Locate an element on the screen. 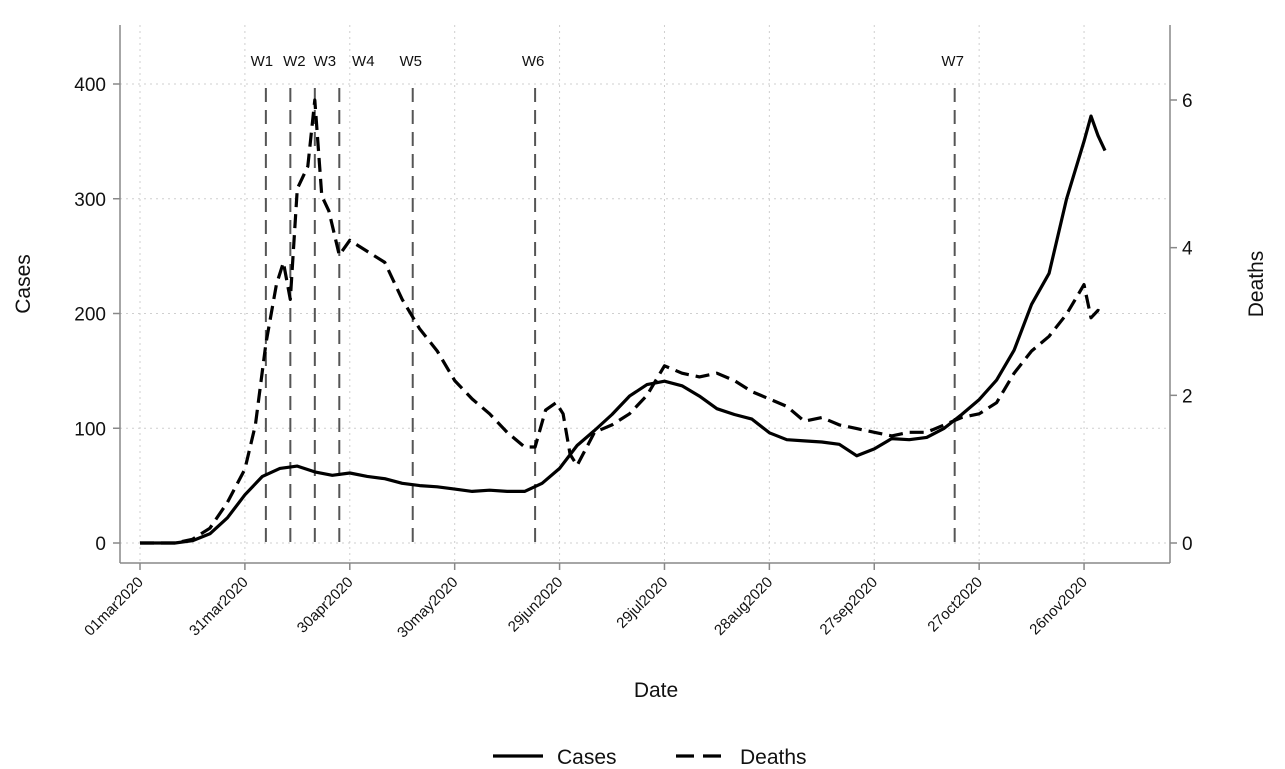 The height and width of the screenshot is (769, 1285). x-tick-label: 29jul2020 is located at coordinates (642, 603).